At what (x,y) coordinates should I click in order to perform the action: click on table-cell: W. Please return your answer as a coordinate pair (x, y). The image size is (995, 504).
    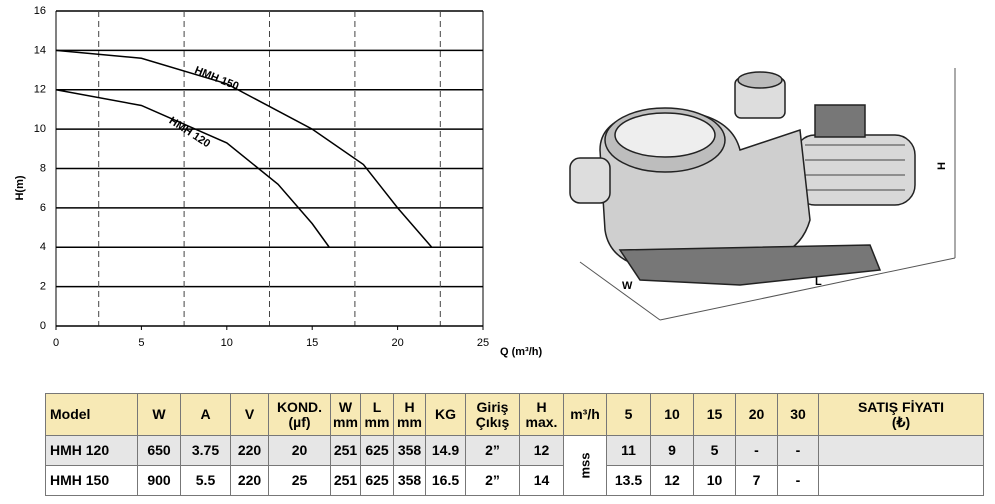
    Looking at the image, I should click on (159, 414).